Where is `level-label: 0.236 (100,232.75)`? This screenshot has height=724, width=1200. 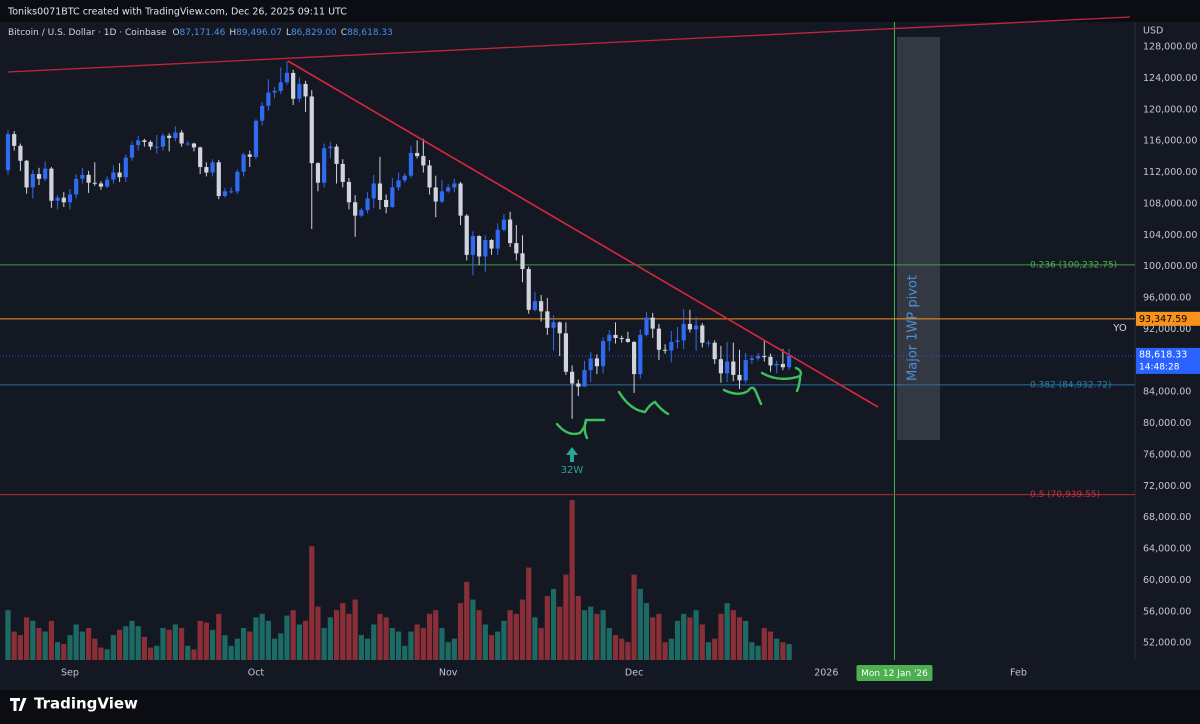 level-label: 0.236 (100,232.75) is located at coordinates (1073, 265).